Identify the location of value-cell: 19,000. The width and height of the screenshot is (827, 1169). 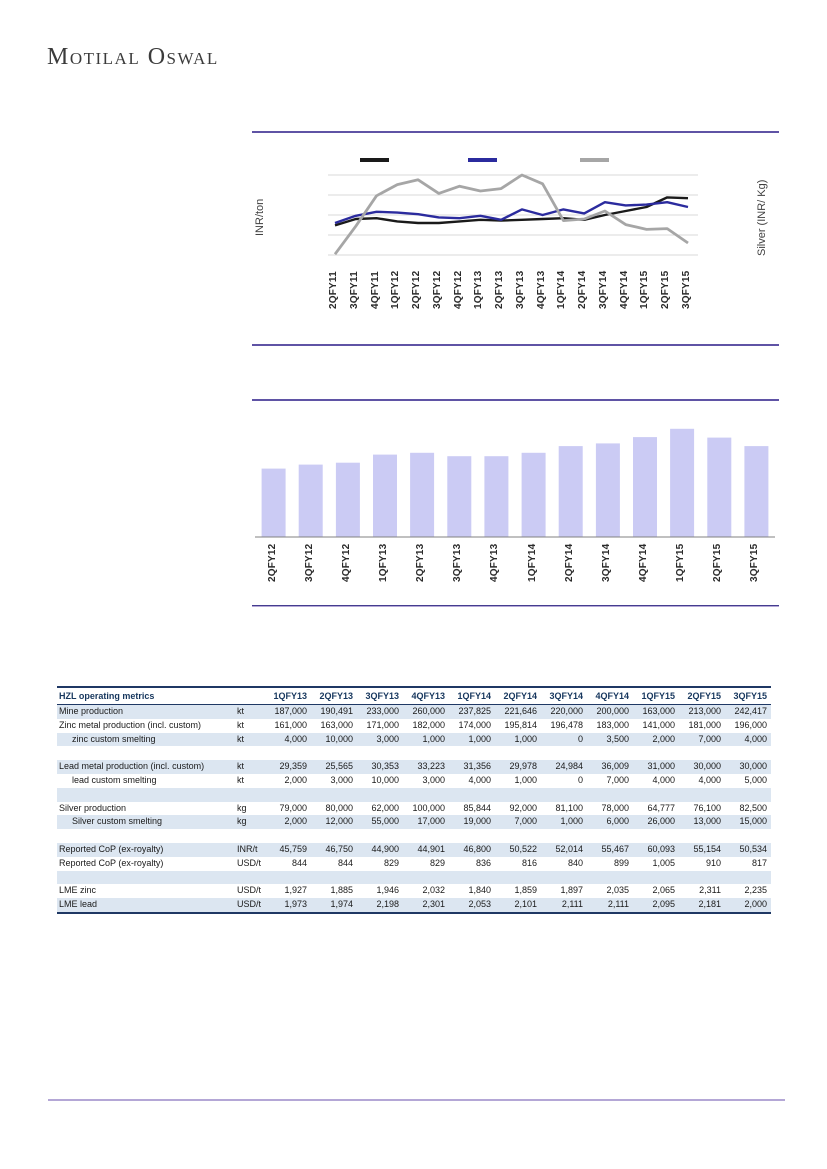
(477, 821).